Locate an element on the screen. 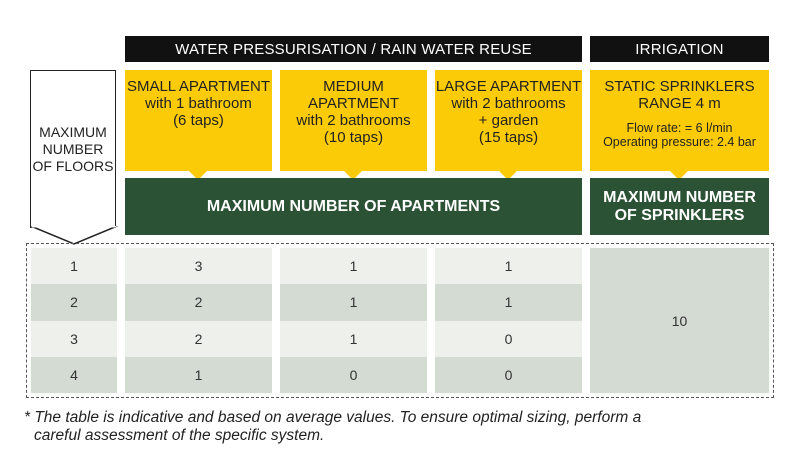  small-apartment-card: SMALL APARTMENT with 1 bathroom (6 taps) is located at coordinates (198, 125).